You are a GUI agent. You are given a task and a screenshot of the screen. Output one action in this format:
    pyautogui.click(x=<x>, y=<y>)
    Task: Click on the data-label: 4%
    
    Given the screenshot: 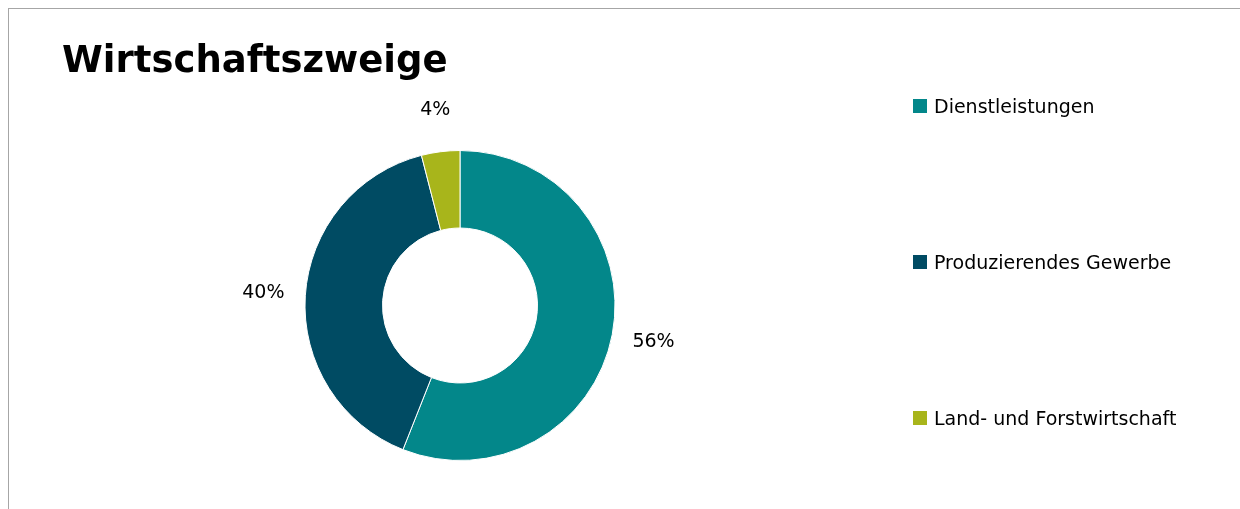 What is the action you would take?
    pyautogui.click(x=435, y=107)
    